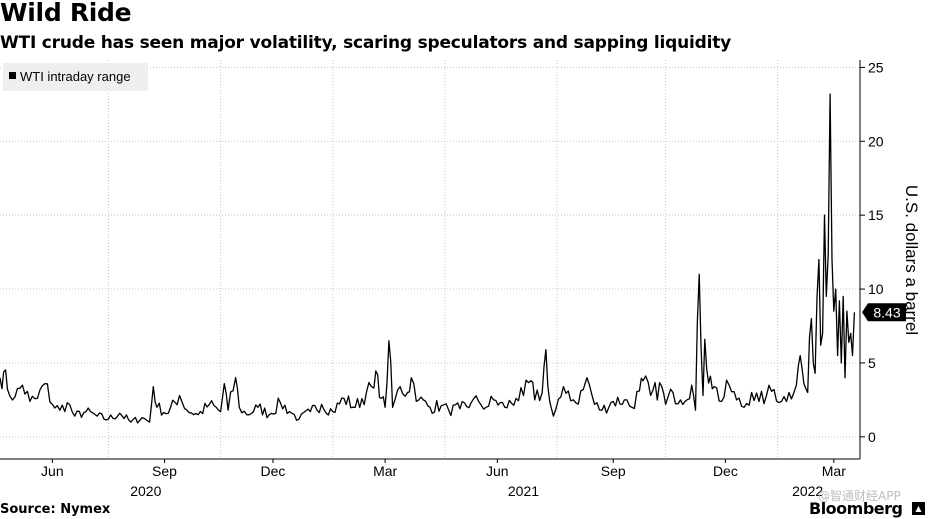  Describe the element at coordinates (876, 67) in the screenshot. I see `y-tick-label: 25` at that location.